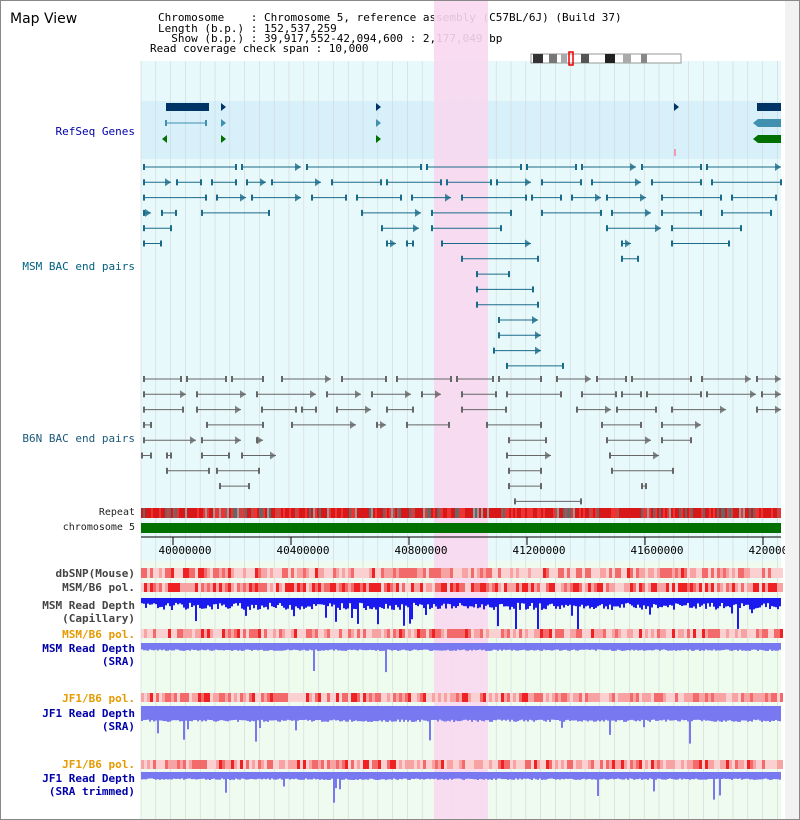 The width and height of the screenshot is (800, 820). What do you see at coordinates (571, 58) in the screenshot?
I see `ideogram-position-marker` at bounding box center [571, 58].